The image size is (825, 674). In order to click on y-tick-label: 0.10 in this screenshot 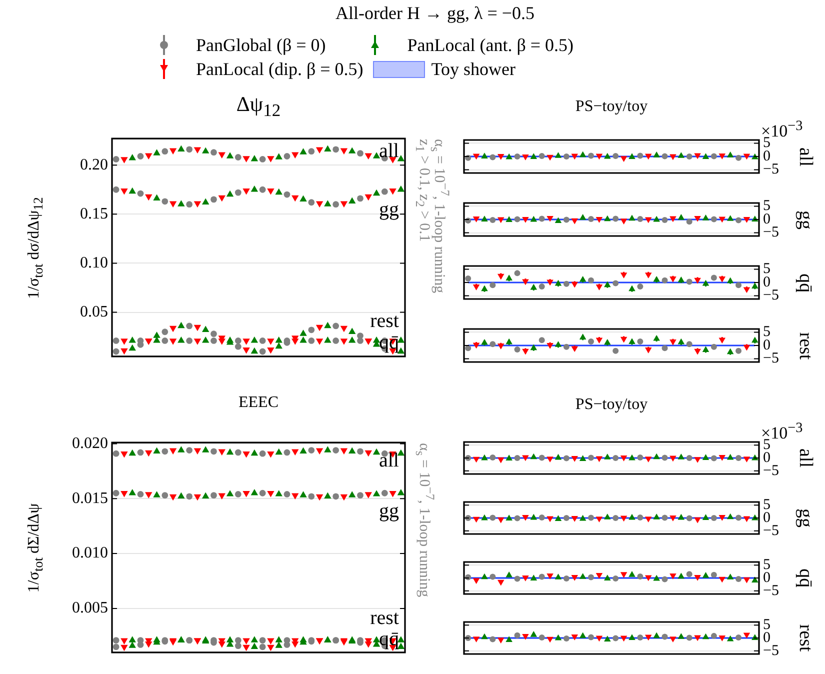, I will do `click(94, 263)`.